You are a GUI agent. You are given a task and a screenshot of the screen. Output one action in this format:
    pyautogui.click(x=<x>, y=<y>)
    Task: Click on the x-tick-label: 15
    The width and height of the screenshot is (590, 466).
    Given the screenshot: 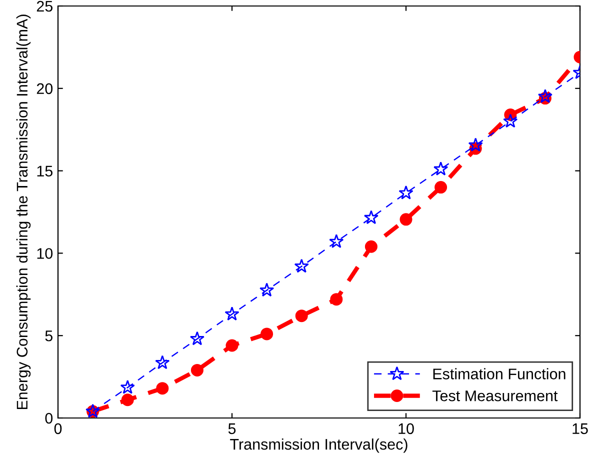 What is the action you would take?
    pyautogui.click(x=580, y=428)
    